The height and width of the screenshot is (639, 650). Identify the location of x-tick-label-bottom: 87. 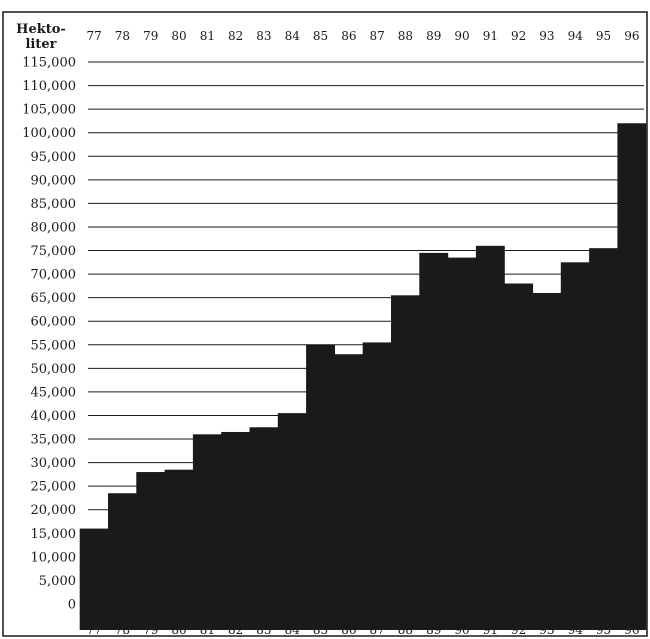
(377, 630).